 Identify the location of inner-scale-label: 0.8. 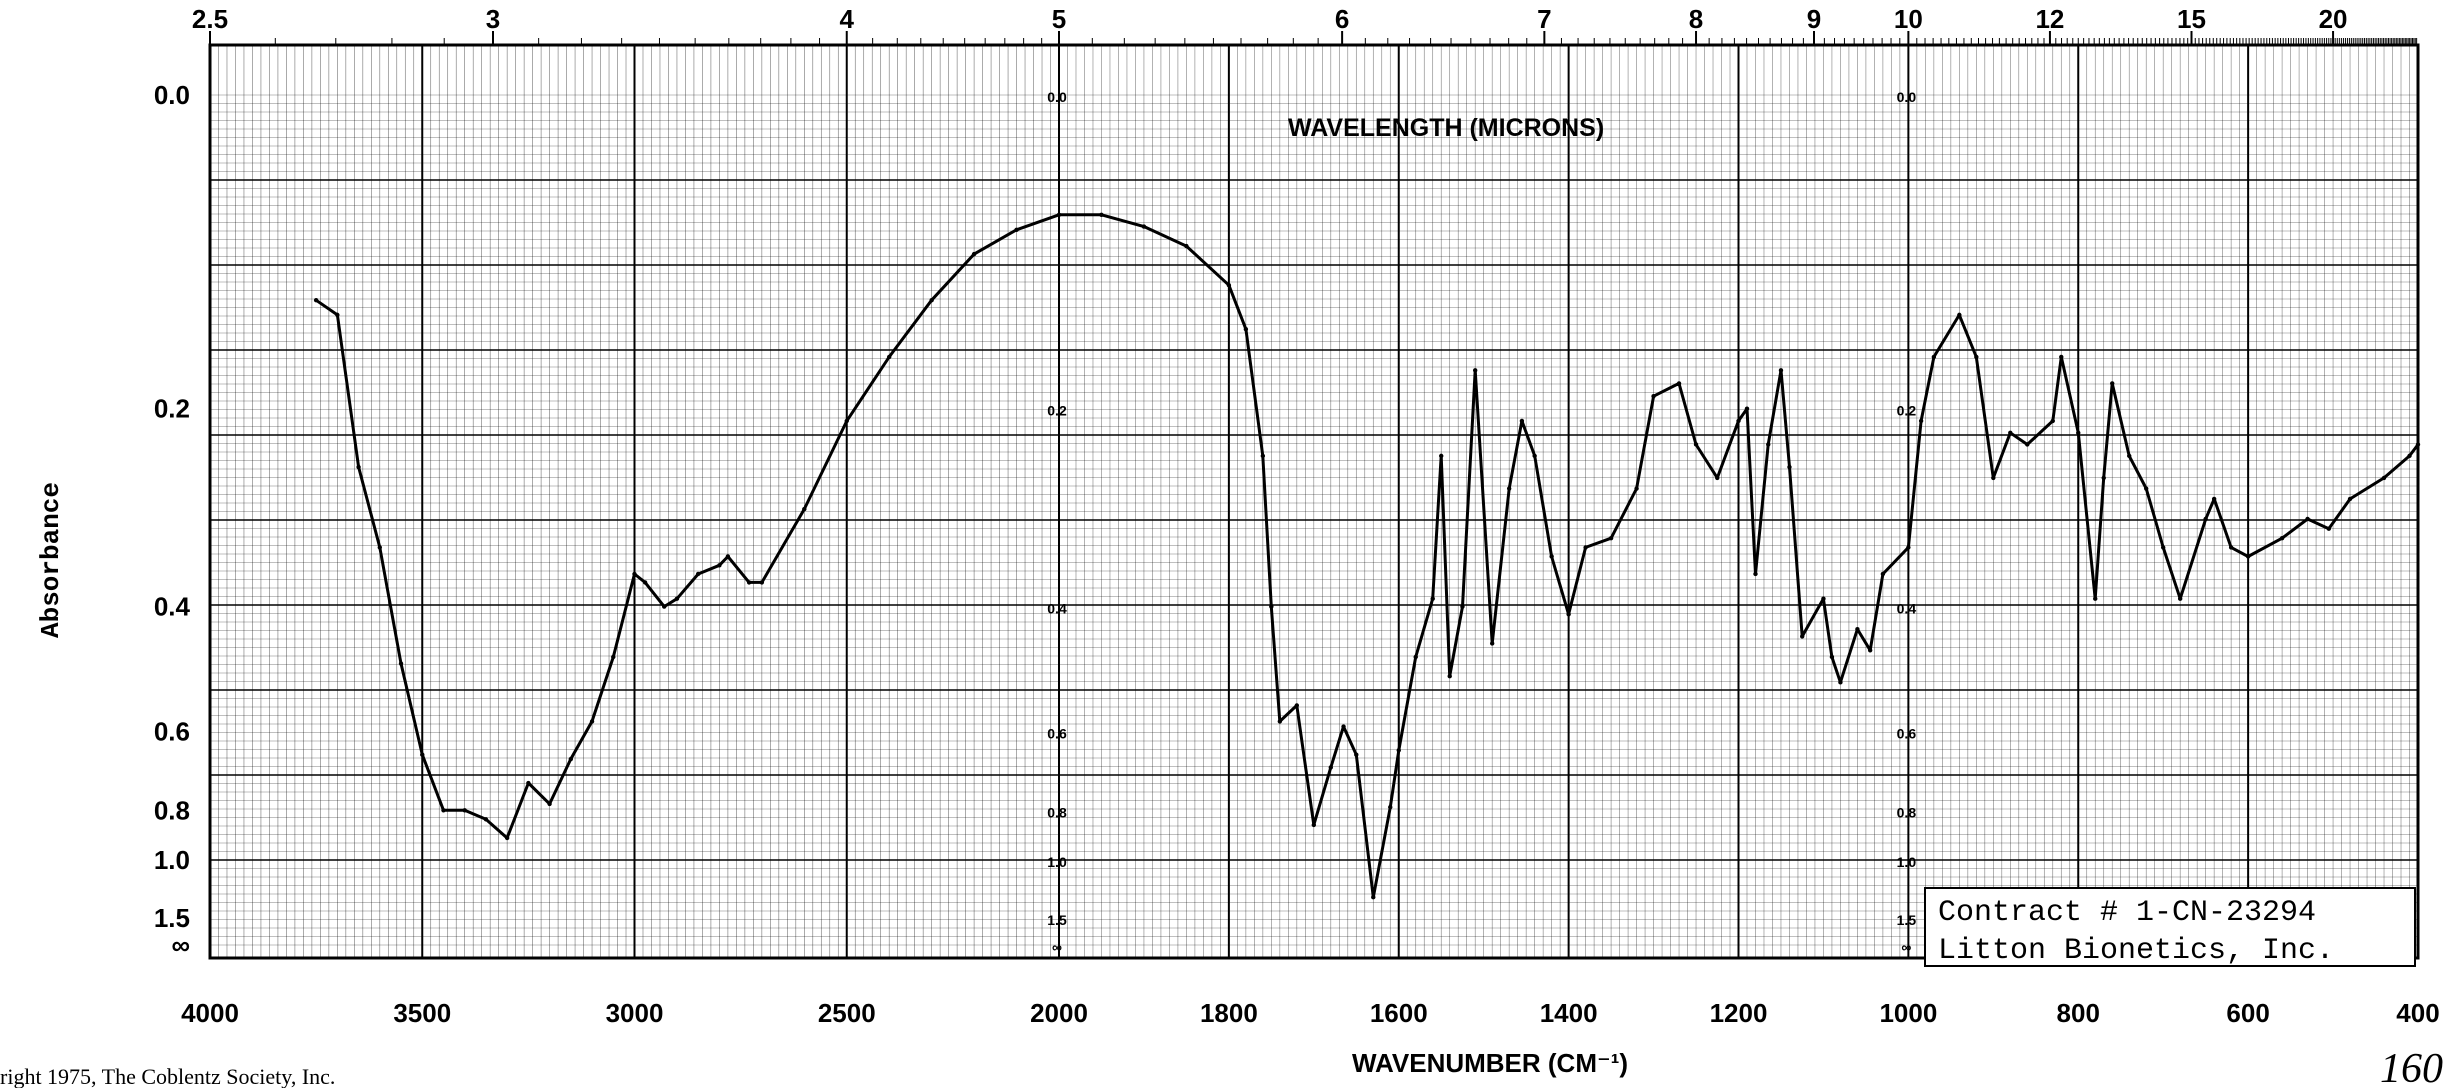
(1057, 812).